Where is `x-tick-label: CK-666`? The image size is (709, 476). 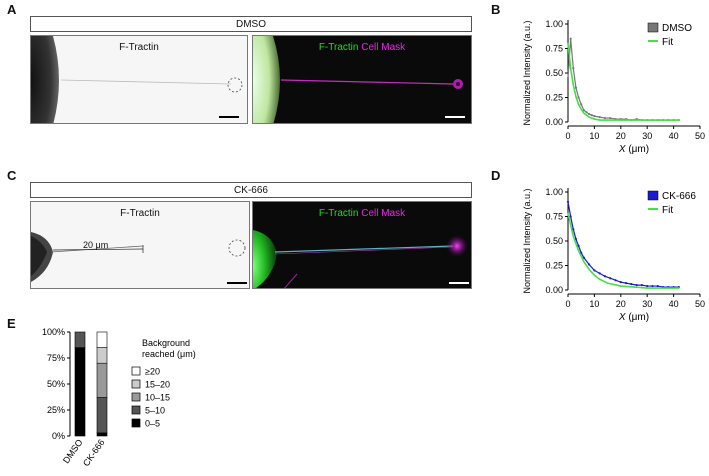 x-tick-label: CK-666 is located at coordinates (94, 452).